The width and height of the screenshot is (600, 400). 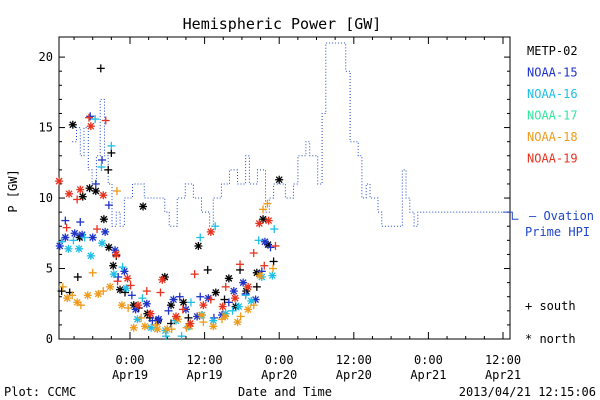 I want to click on x-axis-label: Date and Time, so click(x=285, y=392).